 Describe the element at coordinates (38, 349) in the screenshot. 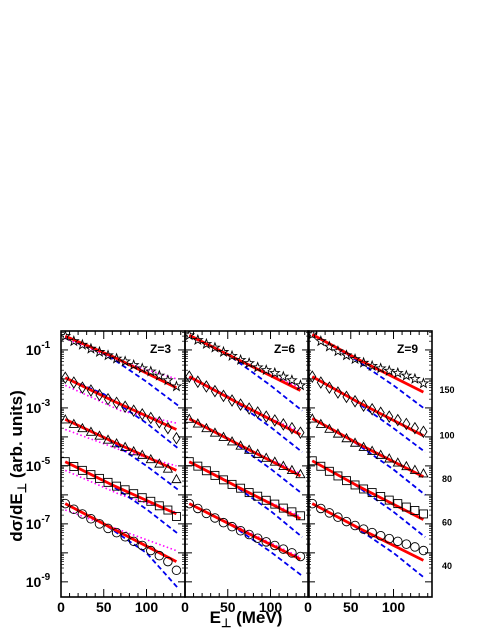

I see `y-tick-label: 10⁻¹` at that location.